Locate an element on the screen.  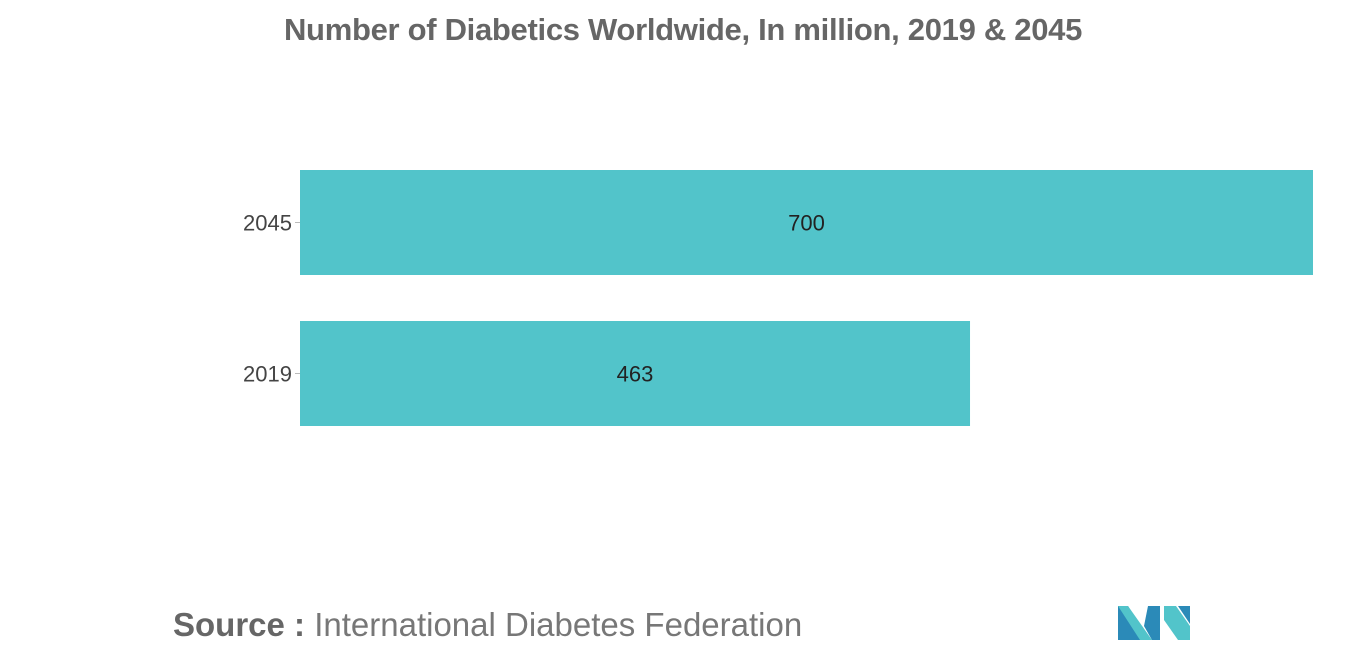
source-label: Source : is located at coordinates (239, 624).